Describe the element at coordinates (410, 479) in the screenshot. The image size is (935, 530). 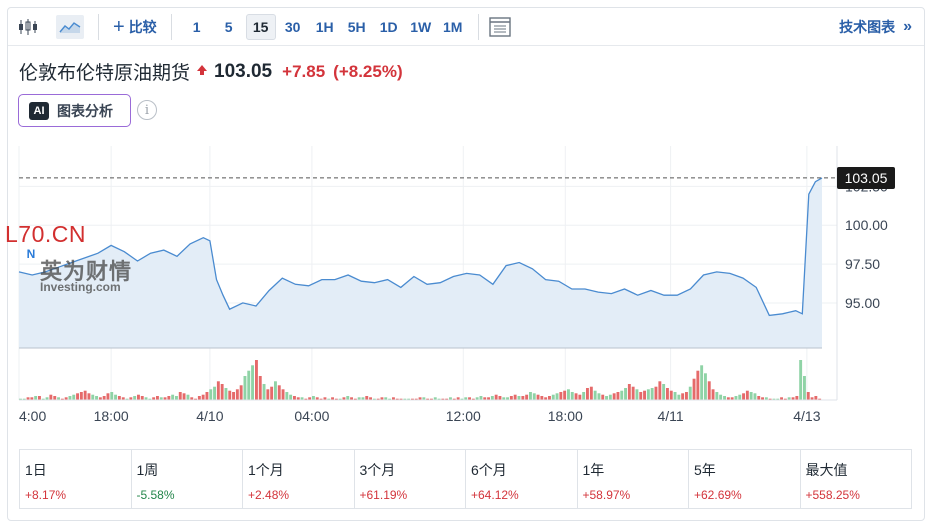
I see `period-cell: 3个月 +61.19%` at that location.